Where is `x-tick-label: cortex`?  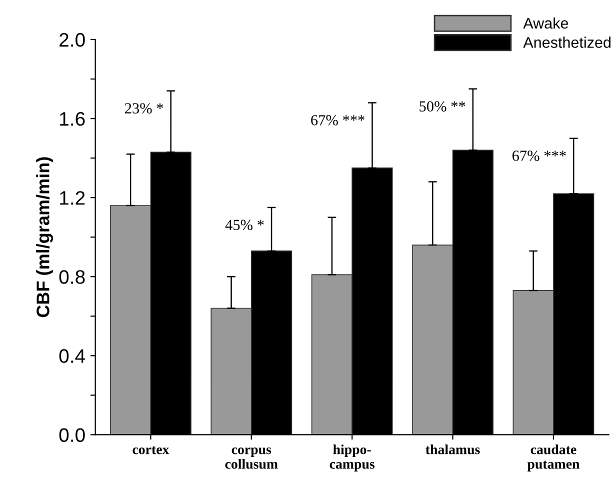 x-tick-label: cortex is located at coordinates (151, 450).